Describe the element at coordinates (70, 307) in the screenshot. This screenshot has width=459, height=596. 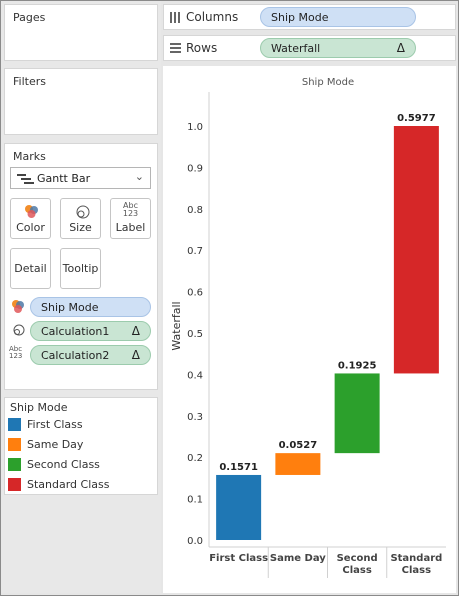
I see `marks-pill-ship-mode-label: Ship Mode` at that location.